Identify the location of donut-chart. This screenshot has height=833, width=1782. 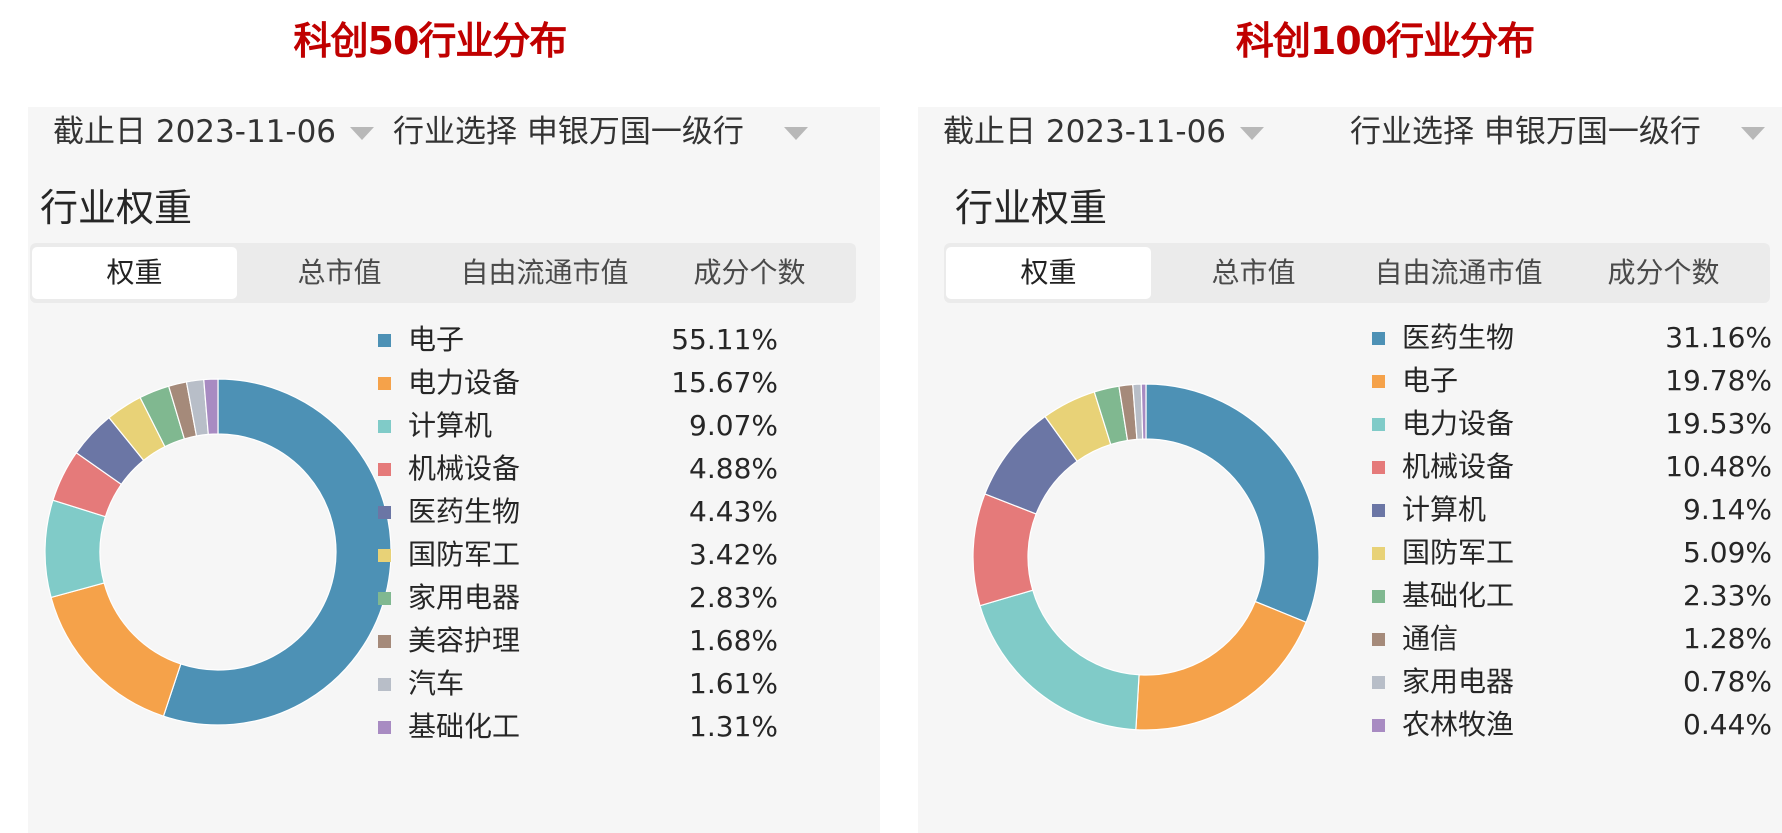
(1146, 557).